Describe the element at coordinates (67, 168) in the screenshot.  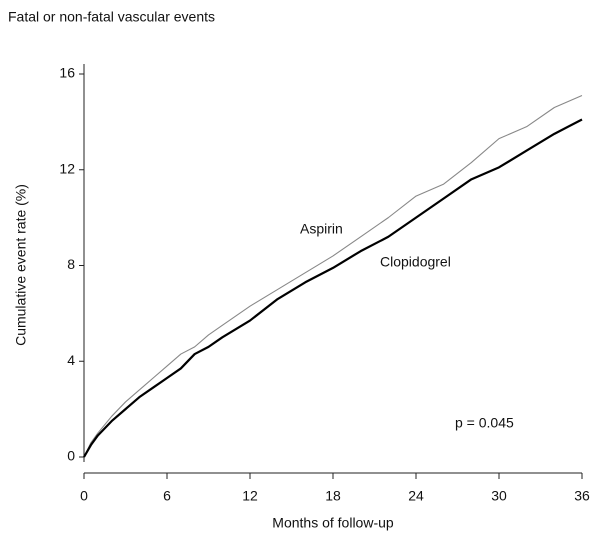
I see `y-tick-label: 12` at that location.